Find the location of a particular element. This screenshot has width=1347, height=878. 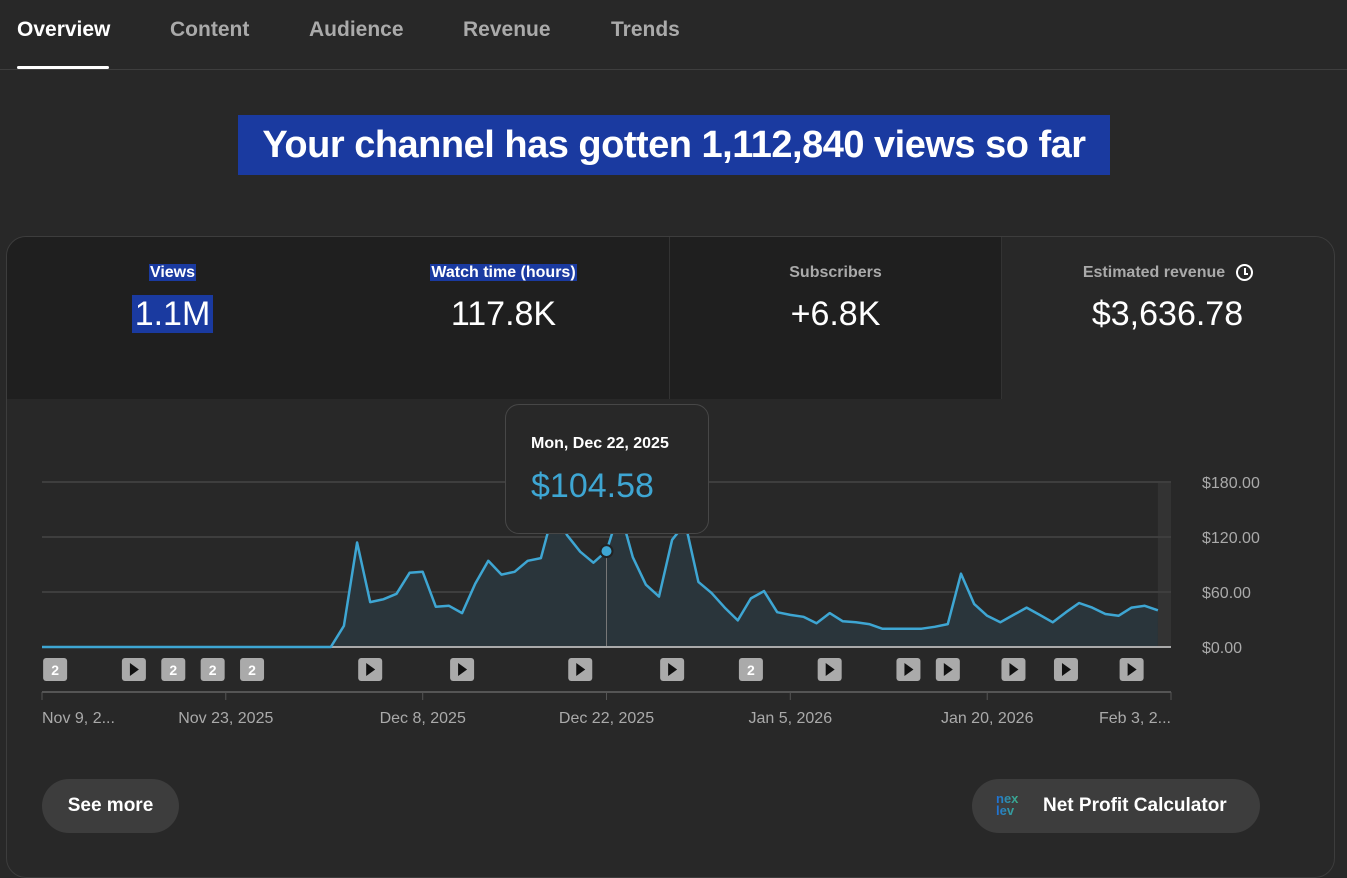

clock-icon is located at coordinates (1245, 272).